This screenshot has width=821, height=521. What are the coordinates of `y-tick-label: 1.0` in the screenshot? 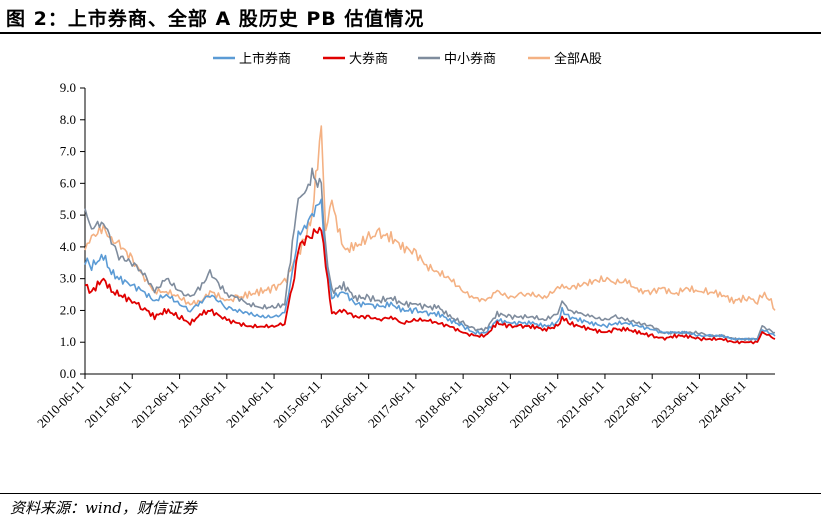 It's located at (68, 341).